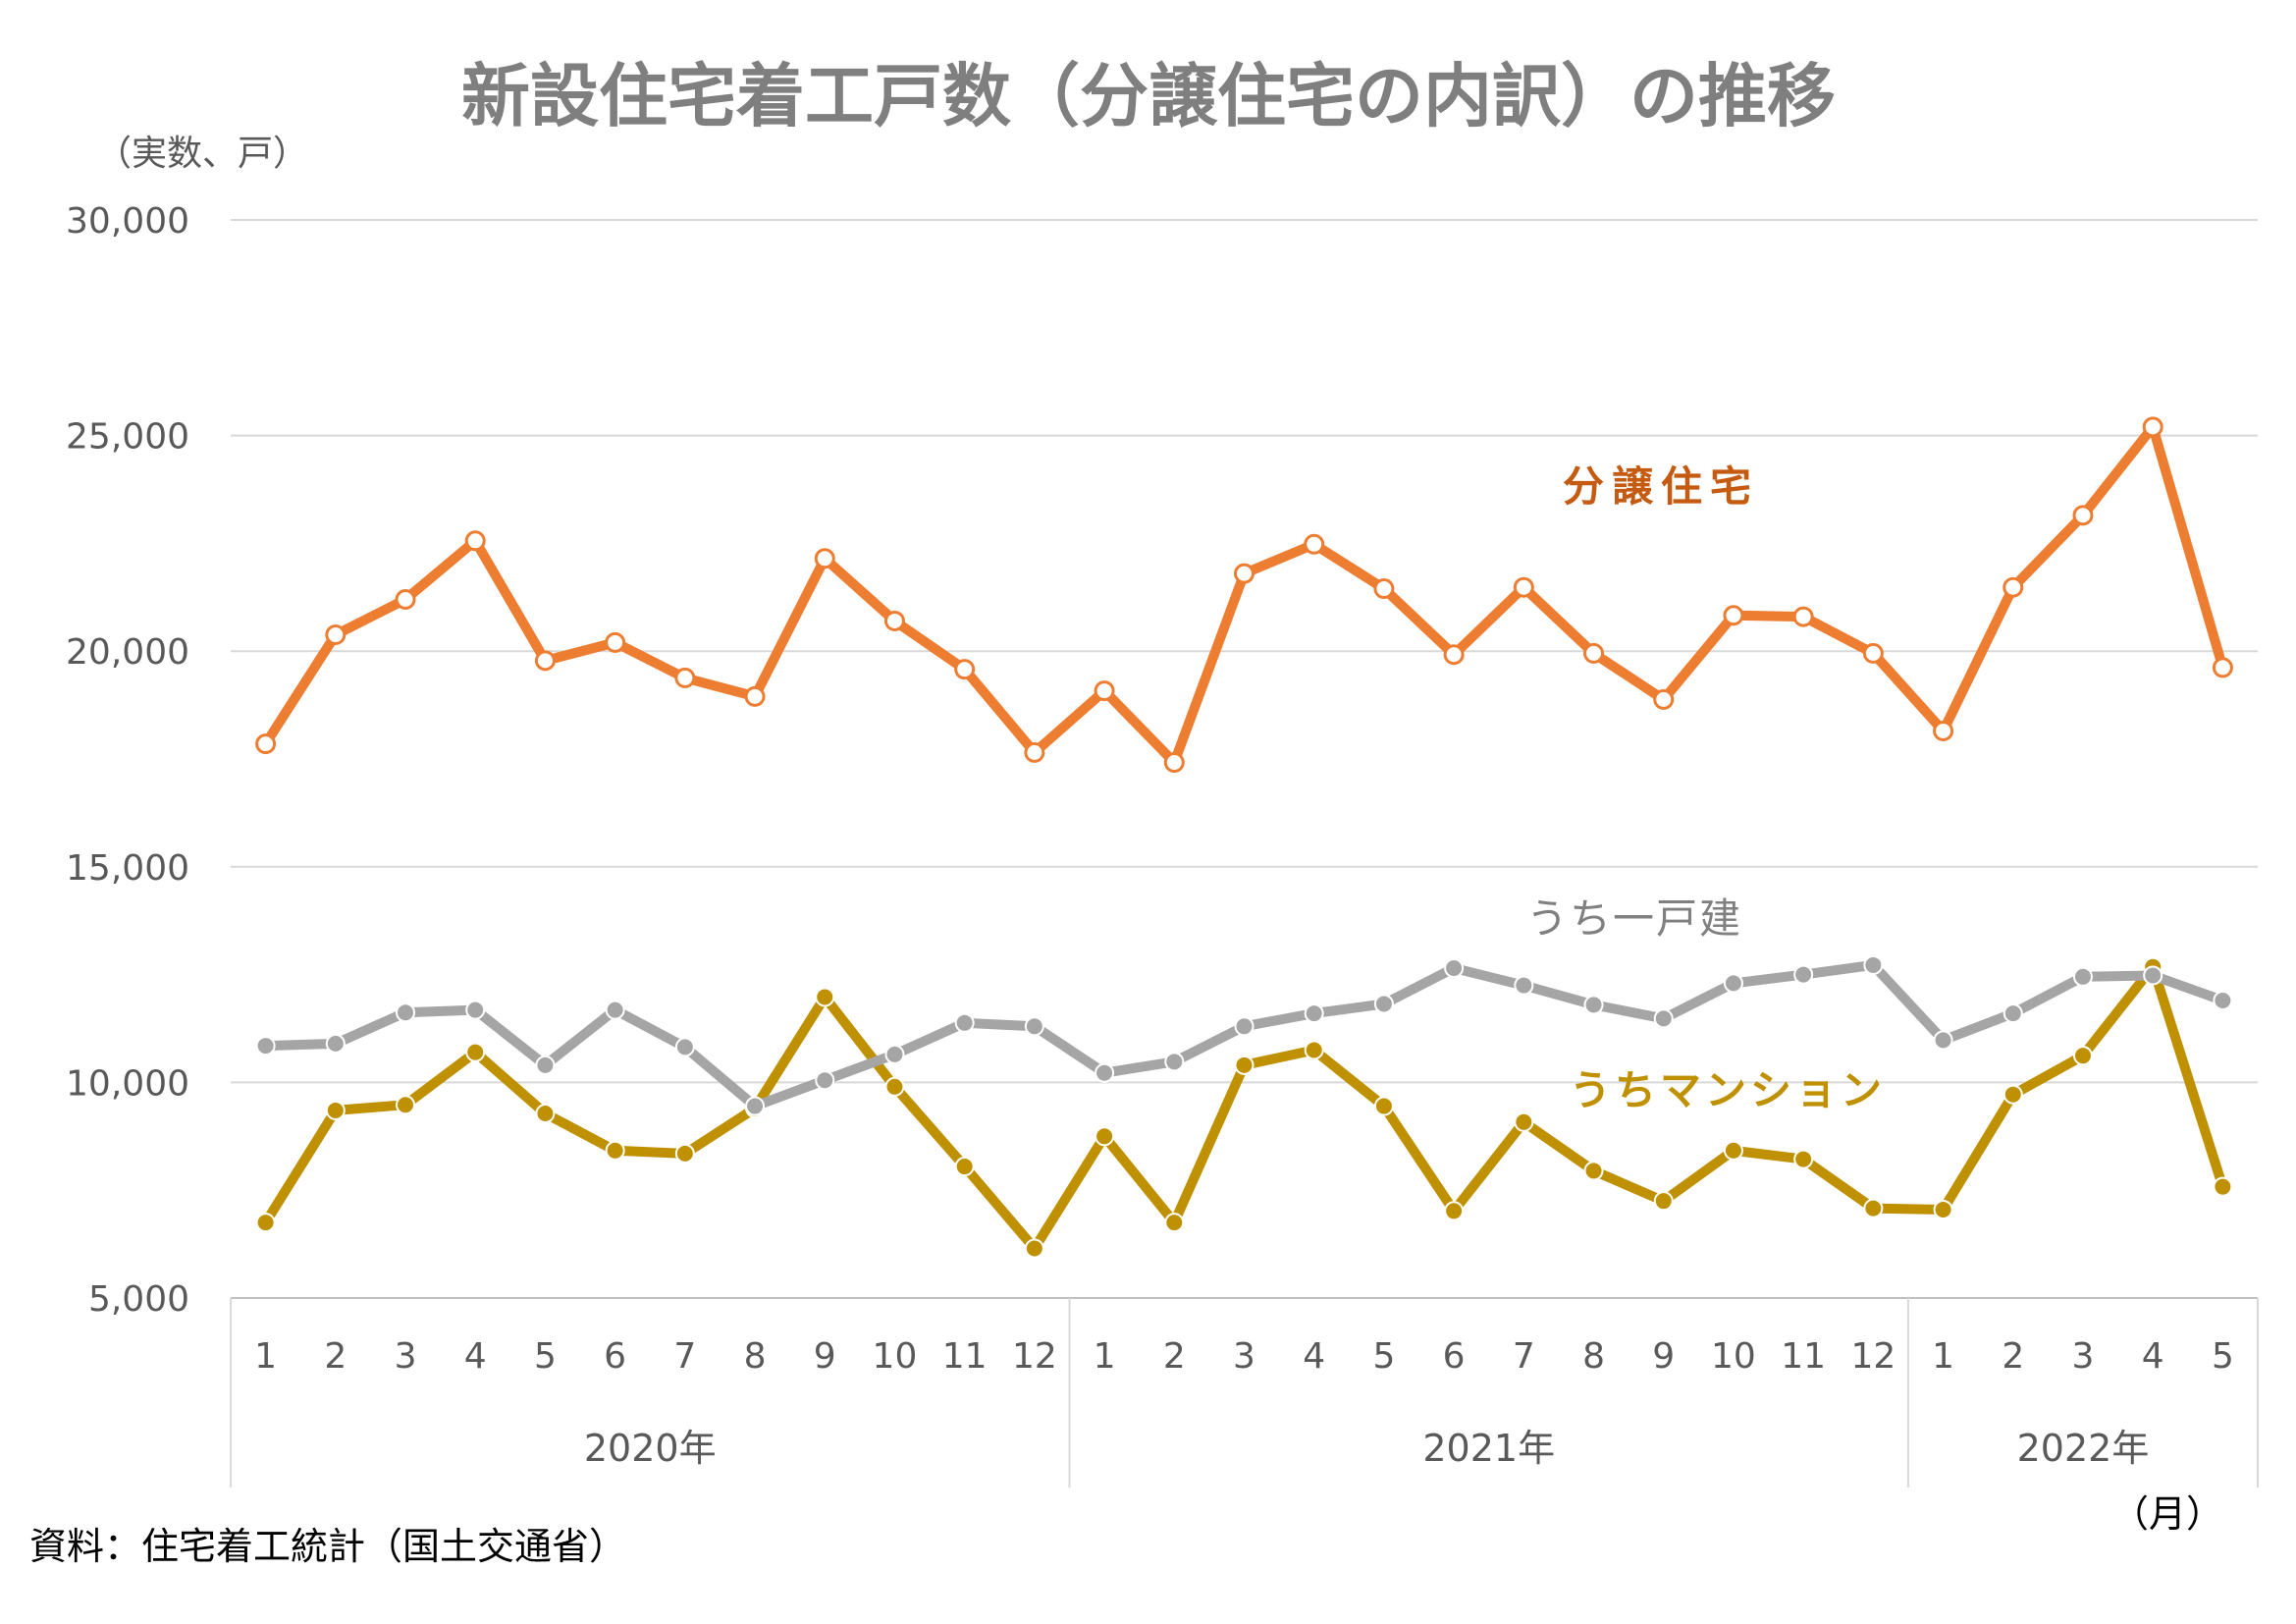 The width and height of the screenshot is (2296, 1624). What do you see at coordinates (1035, 1356) in the screenshot?
I see `x-tick-label: 12` at bounding box center [1035, 1356].